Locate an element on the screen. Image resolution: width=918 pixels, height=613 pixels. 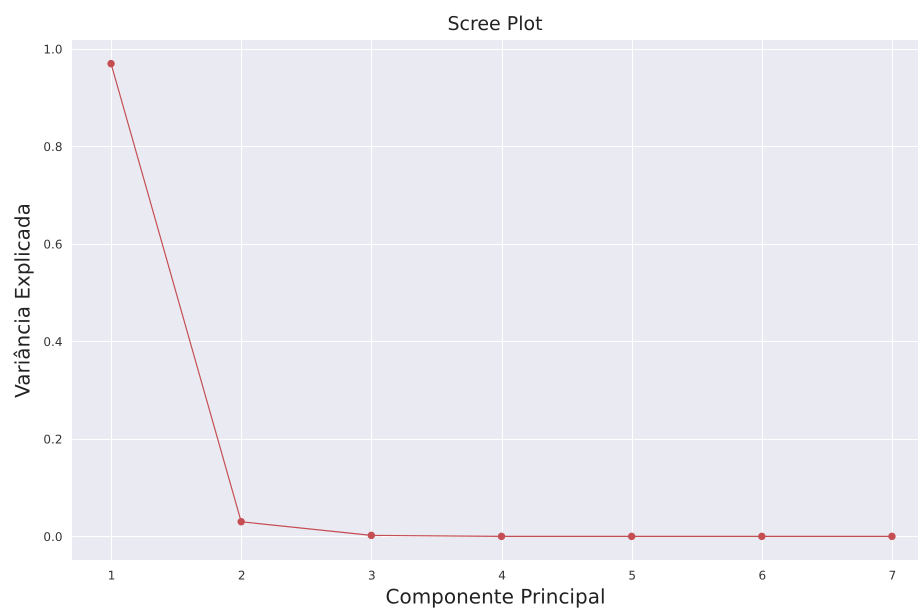
y-tick-label: 0.2 is located at coordinates (52, 439).